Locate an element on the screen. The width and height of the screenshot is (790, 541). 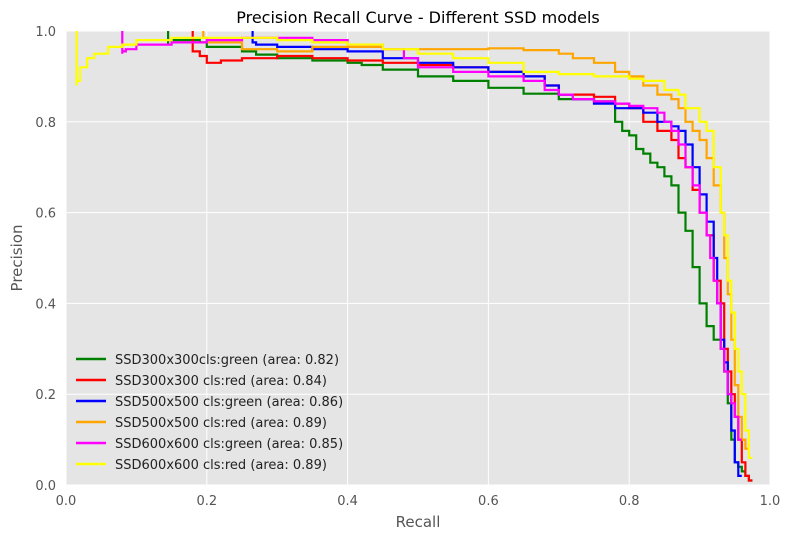
legend-entry: SSD600x600 cls:green (area: 0.85) is located at coordinates (229, 444).